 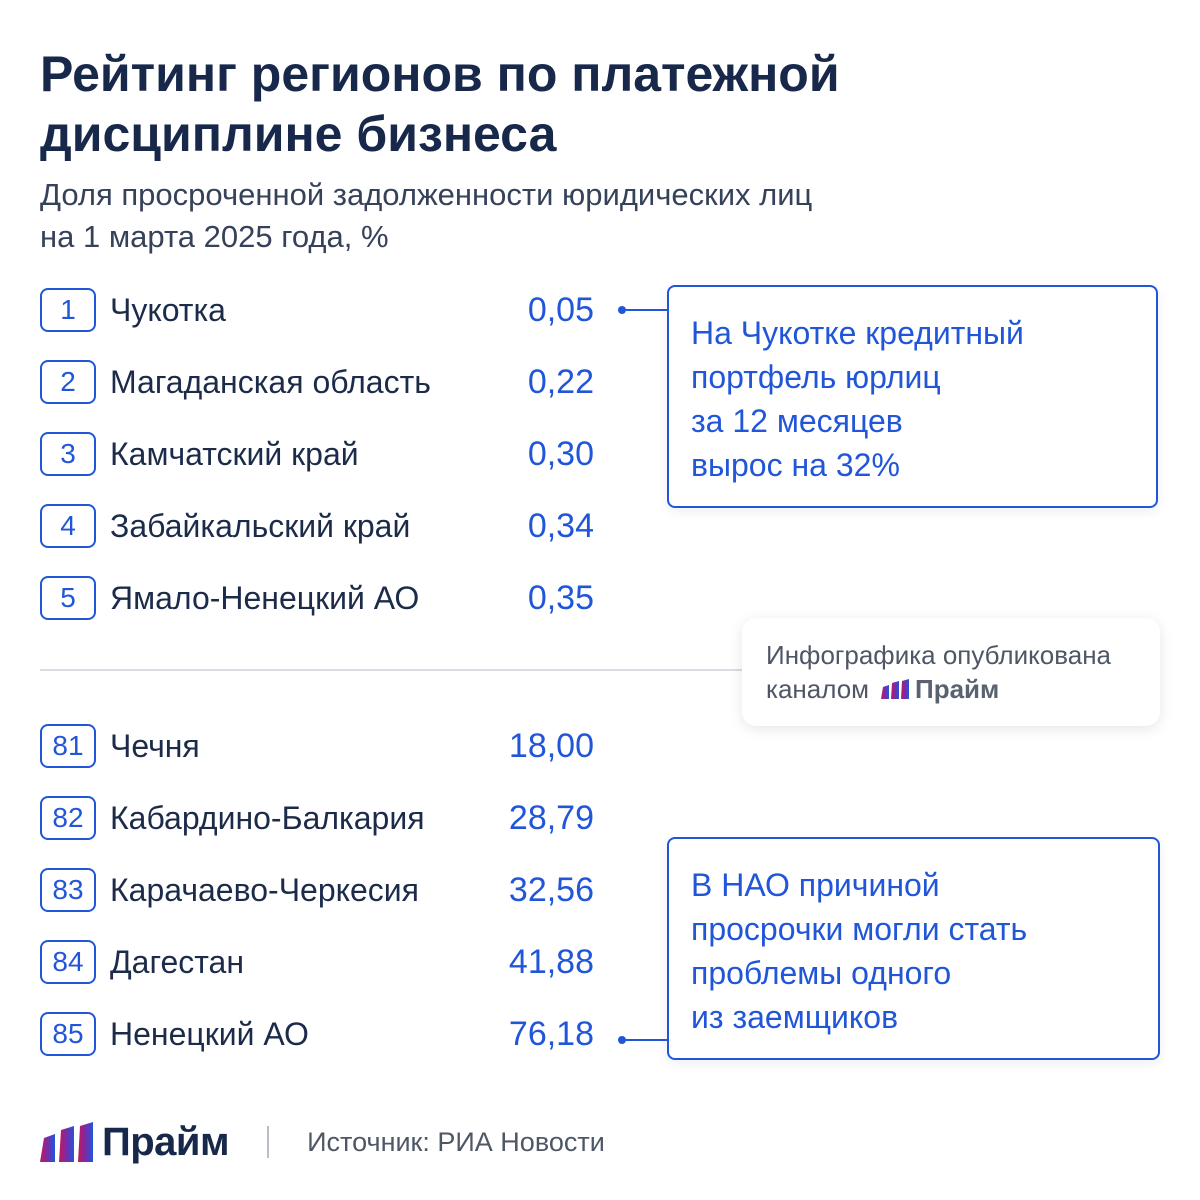 What do you see at coordinates (68, 1034) in the screenshot?
I see `rank-badge: 85` at bounding box center [68, 1034].